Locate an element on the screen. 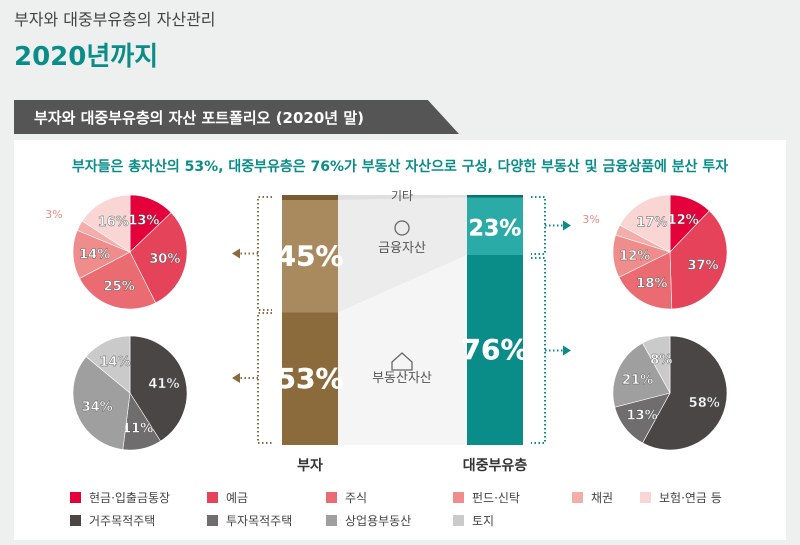 The image size is (800, 545). mass-financial-pie-label: 18% is located at coordinates (651, 283).